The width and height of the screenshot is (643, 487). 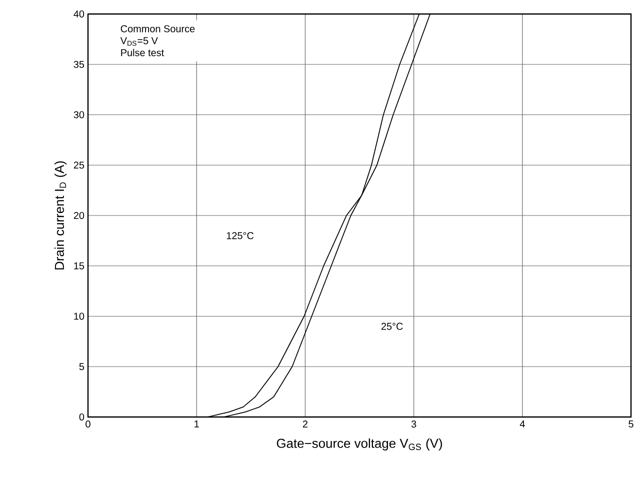 What do you see at coordinates (305, 424) in the screenshot?
I see `x-tick-label: 2` at bounding box center [305, 424].